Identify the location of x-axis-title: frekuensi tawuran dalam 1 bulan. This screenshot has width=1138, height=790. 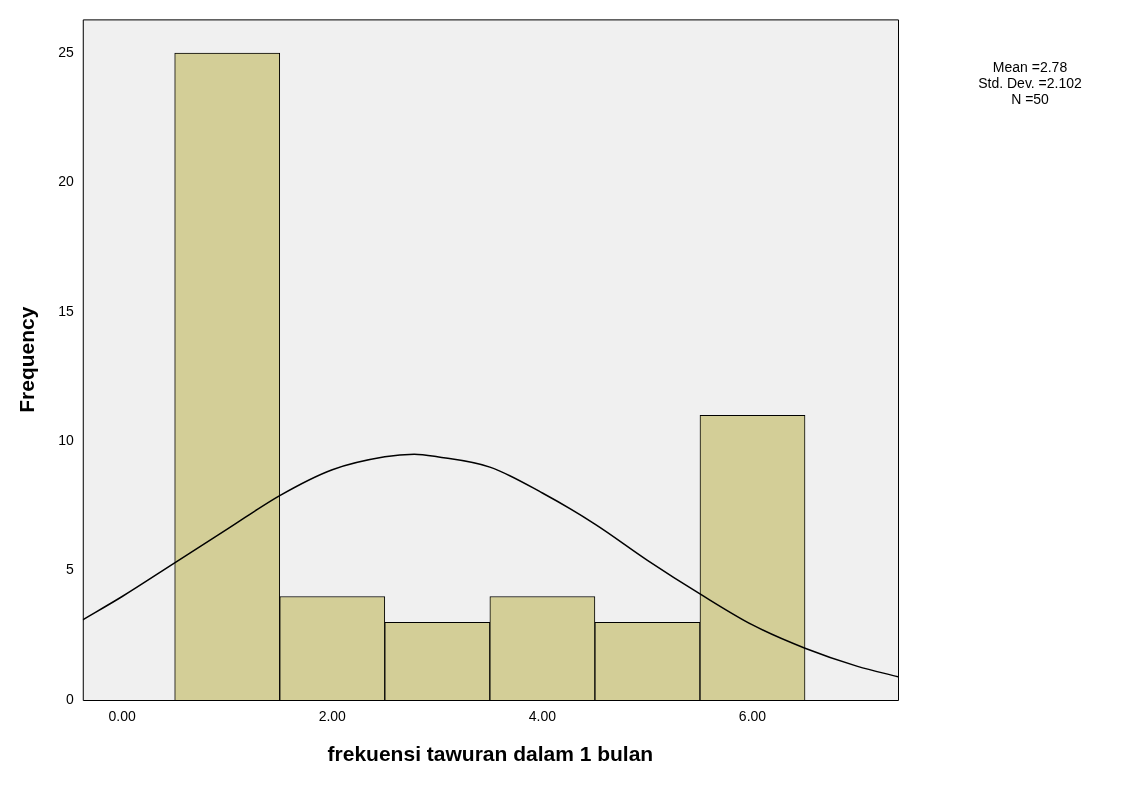
(490, 754).